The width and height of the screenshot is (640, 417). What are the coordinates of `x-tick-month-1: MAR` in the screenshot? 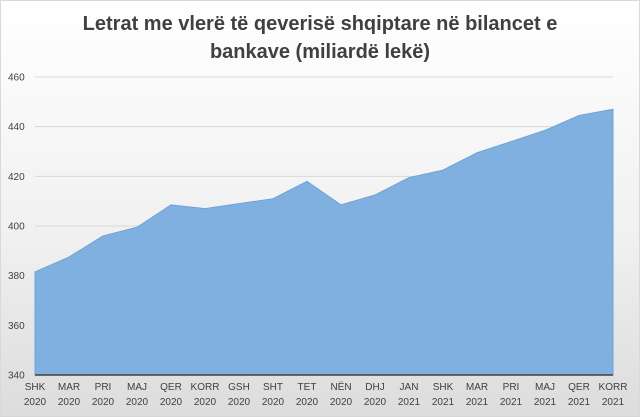 It's located at (69, 387).